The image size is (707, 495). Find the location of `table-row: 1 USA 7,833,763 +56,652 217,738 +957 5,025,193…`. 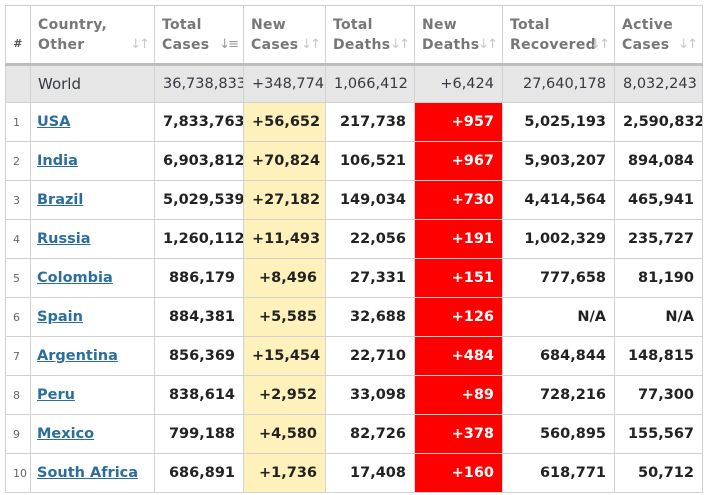

table-row: 1 USA 7,833,763 +56,652 217,738 +957 5,025,193… is located at coordinates (354, 122).